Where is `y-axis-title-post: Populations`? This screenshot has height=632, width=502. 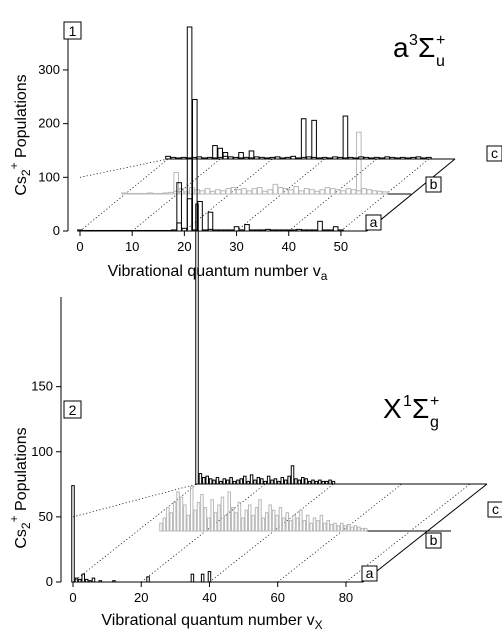 y-axis-title-post: Populations is located at coordinates (21, 471).